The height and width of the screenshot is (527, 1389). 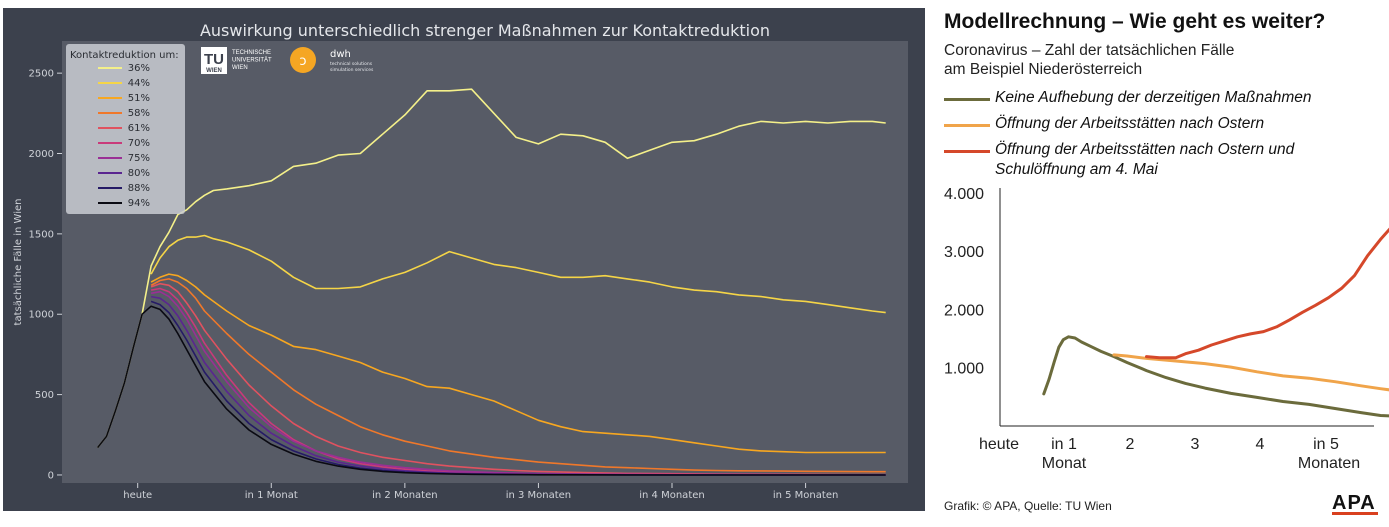 What do you see at coordinates (964, 369) in the screenshot?
I see `y-tick-label: 1.000` at bounding box center [964, 369].